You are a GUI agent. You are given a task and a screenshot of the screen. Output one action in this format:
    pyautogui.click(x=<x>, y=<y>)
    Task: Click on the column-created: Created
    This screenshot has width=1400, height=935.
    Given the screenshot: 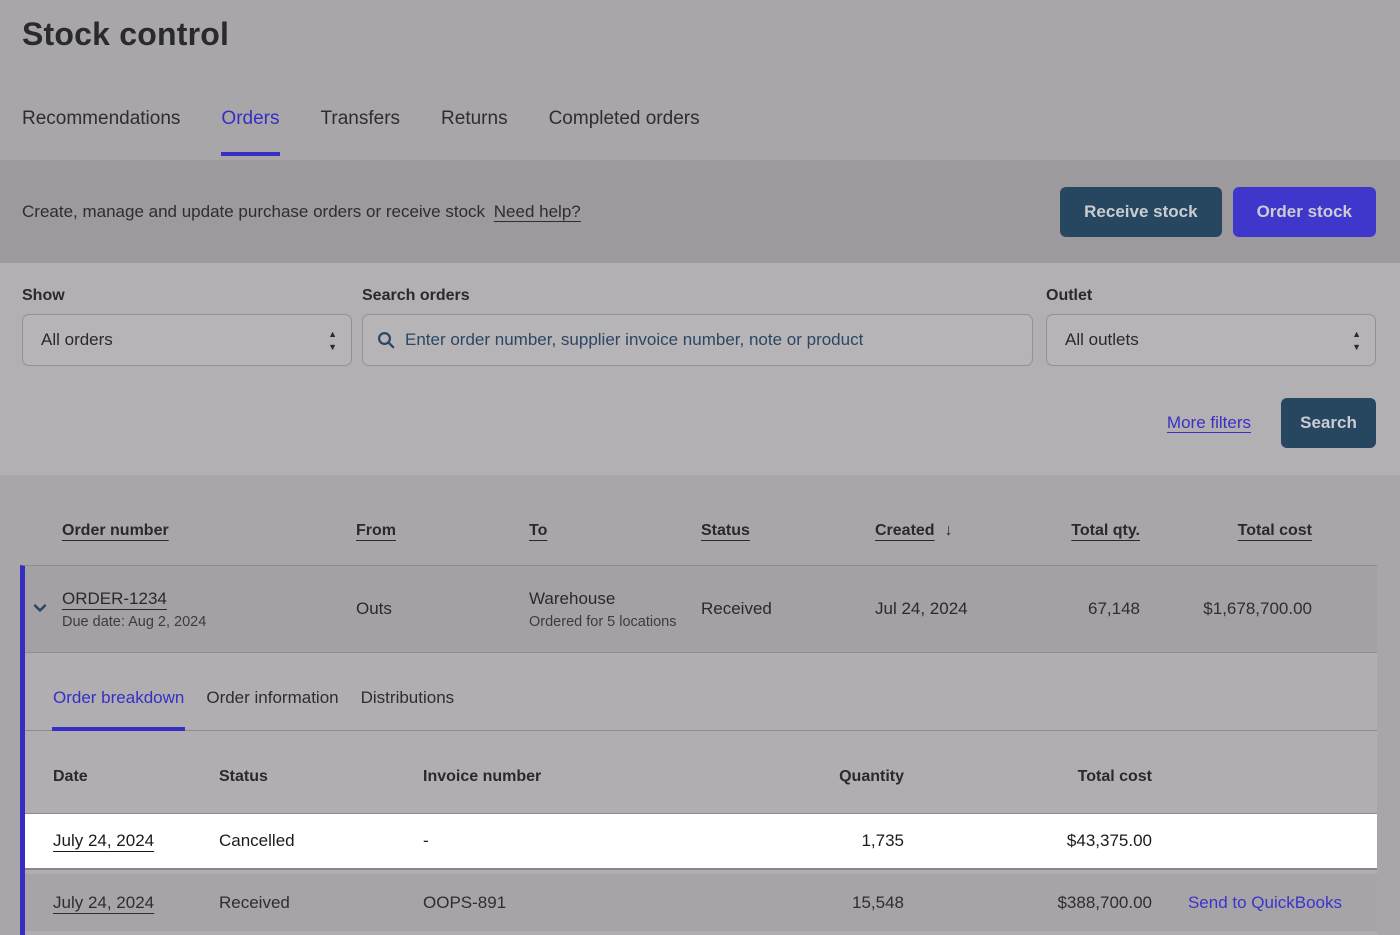 What is the action you would take?
    pyautogui.click(x=905, y=530)
    